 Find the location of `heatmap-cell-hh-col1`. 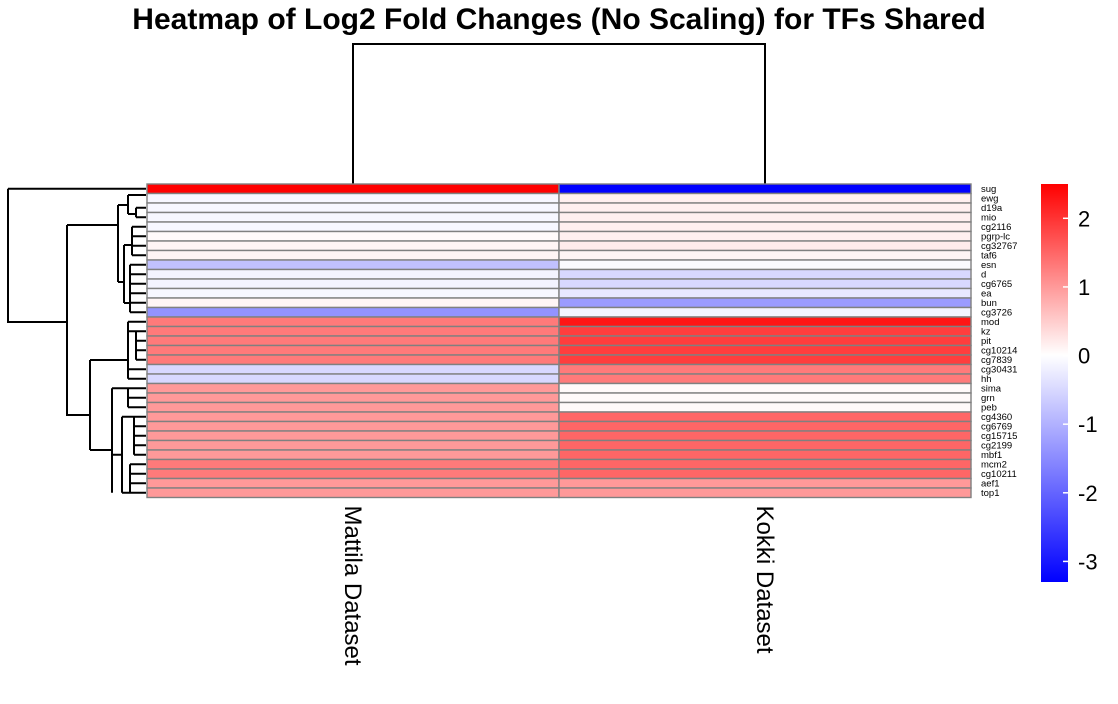

heatmap-cell-hh-col1 is located at coordinates (353, 379).